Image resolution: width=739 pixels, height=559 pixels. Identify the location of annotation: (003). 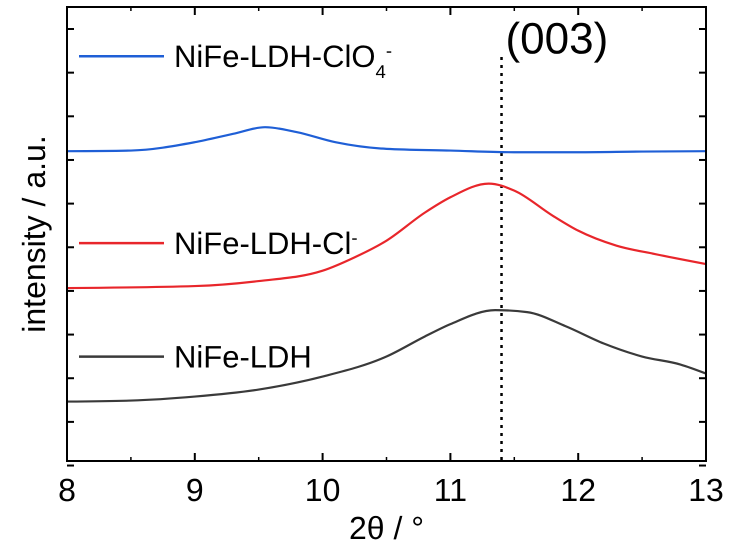
(557, 39).